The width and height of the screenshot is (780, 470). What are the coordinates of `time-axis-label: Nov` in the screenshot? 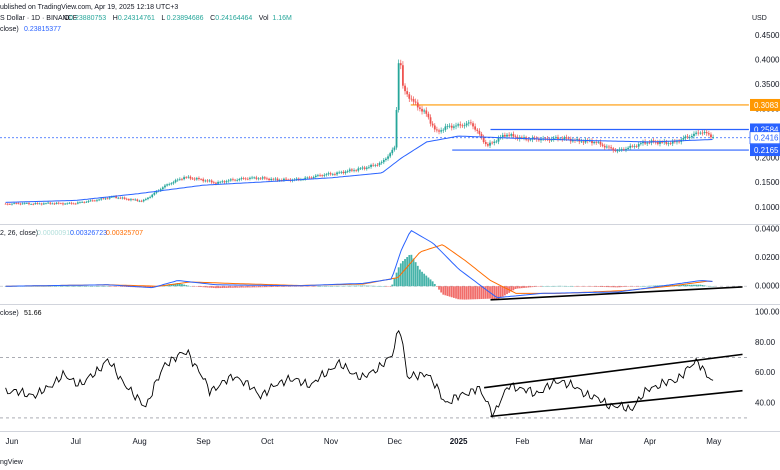 It's located at (331, 441).